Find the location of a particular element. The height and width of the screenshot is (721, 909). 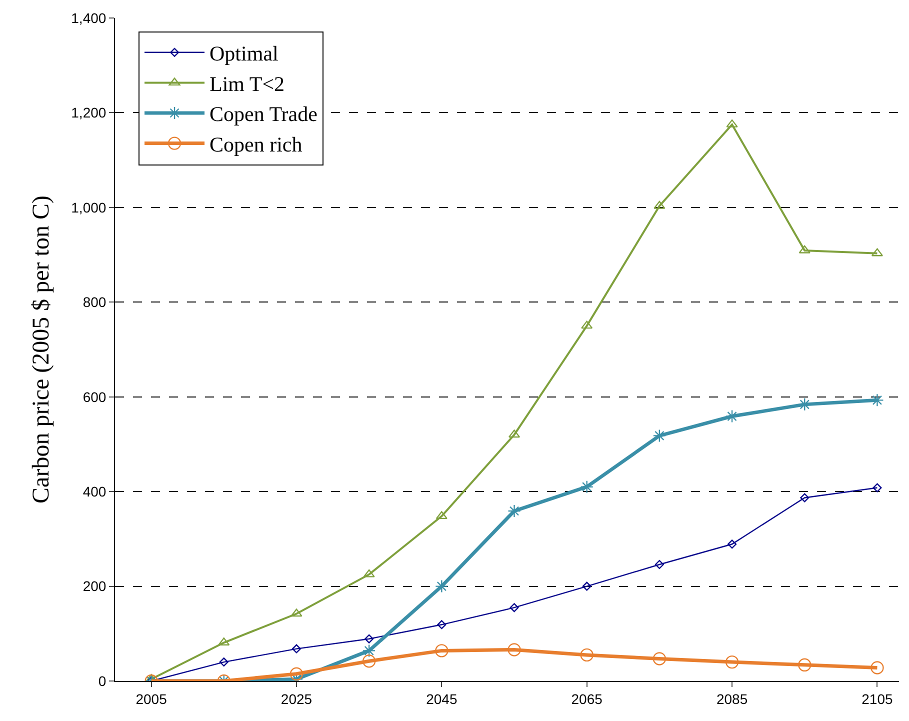

y-tick-label: 400 is located at coordinates (94, 491).